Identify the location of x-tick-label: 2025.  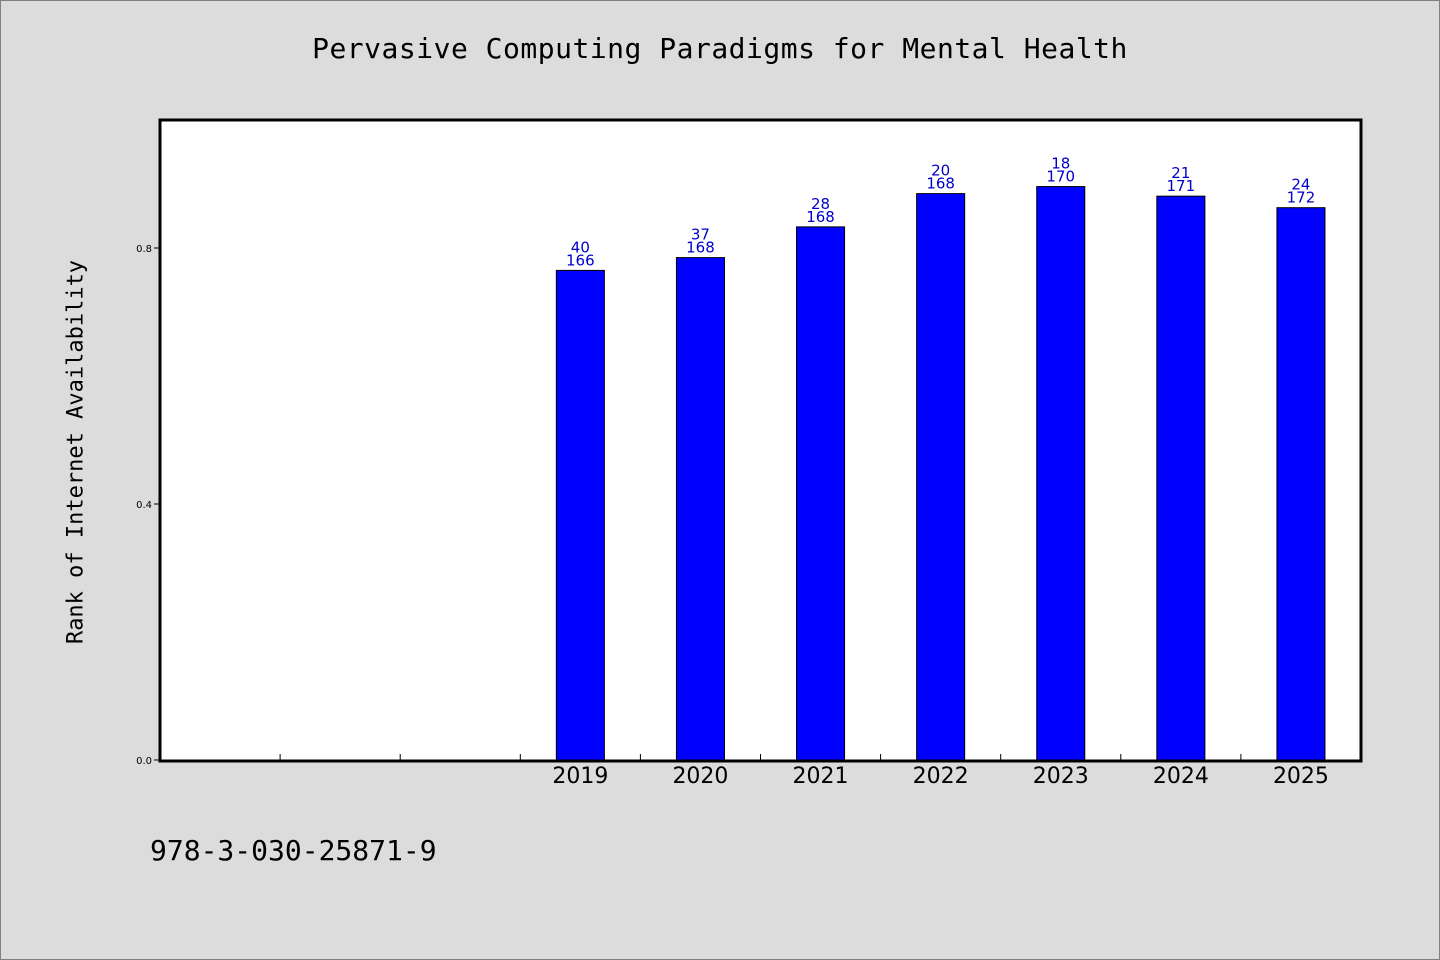
(1301, 776).